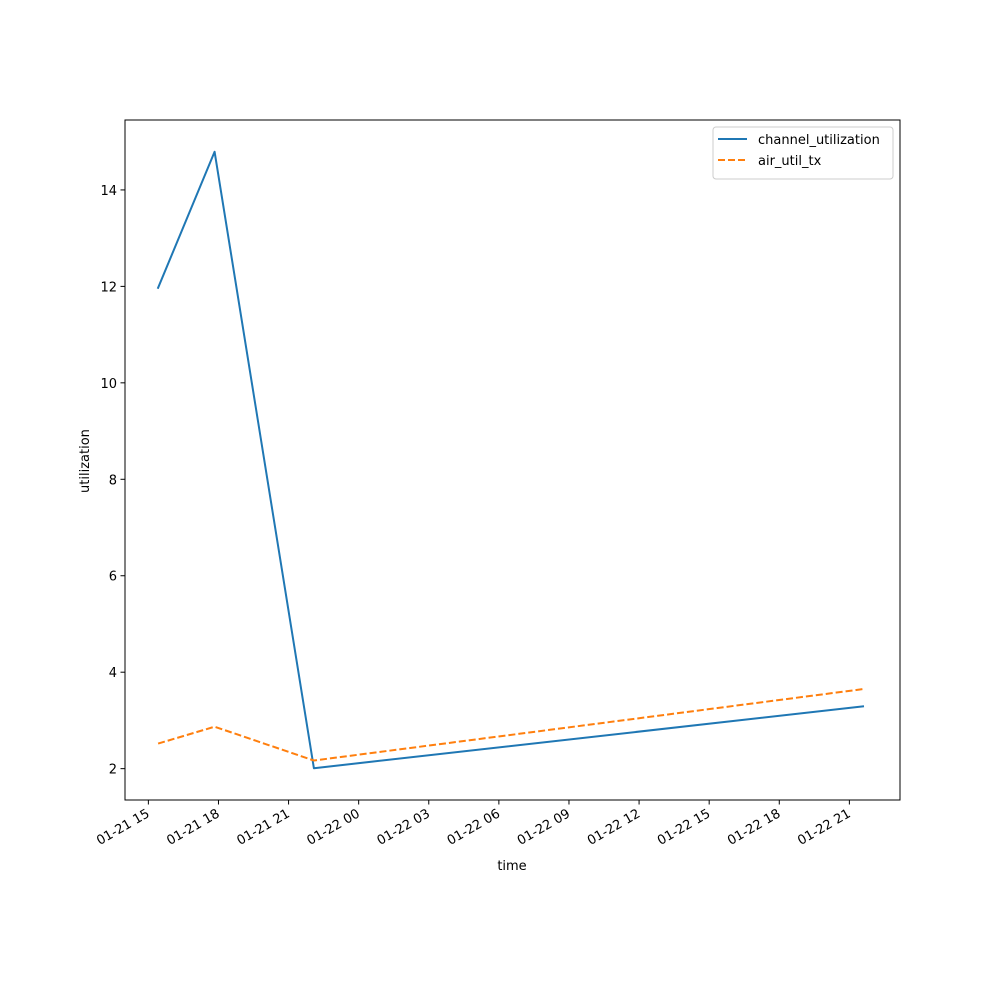  What do you see at coordinates (790, 161) in the screenshot?
I see `legend-label: air_util_tx` at bounding box center [790, 161].